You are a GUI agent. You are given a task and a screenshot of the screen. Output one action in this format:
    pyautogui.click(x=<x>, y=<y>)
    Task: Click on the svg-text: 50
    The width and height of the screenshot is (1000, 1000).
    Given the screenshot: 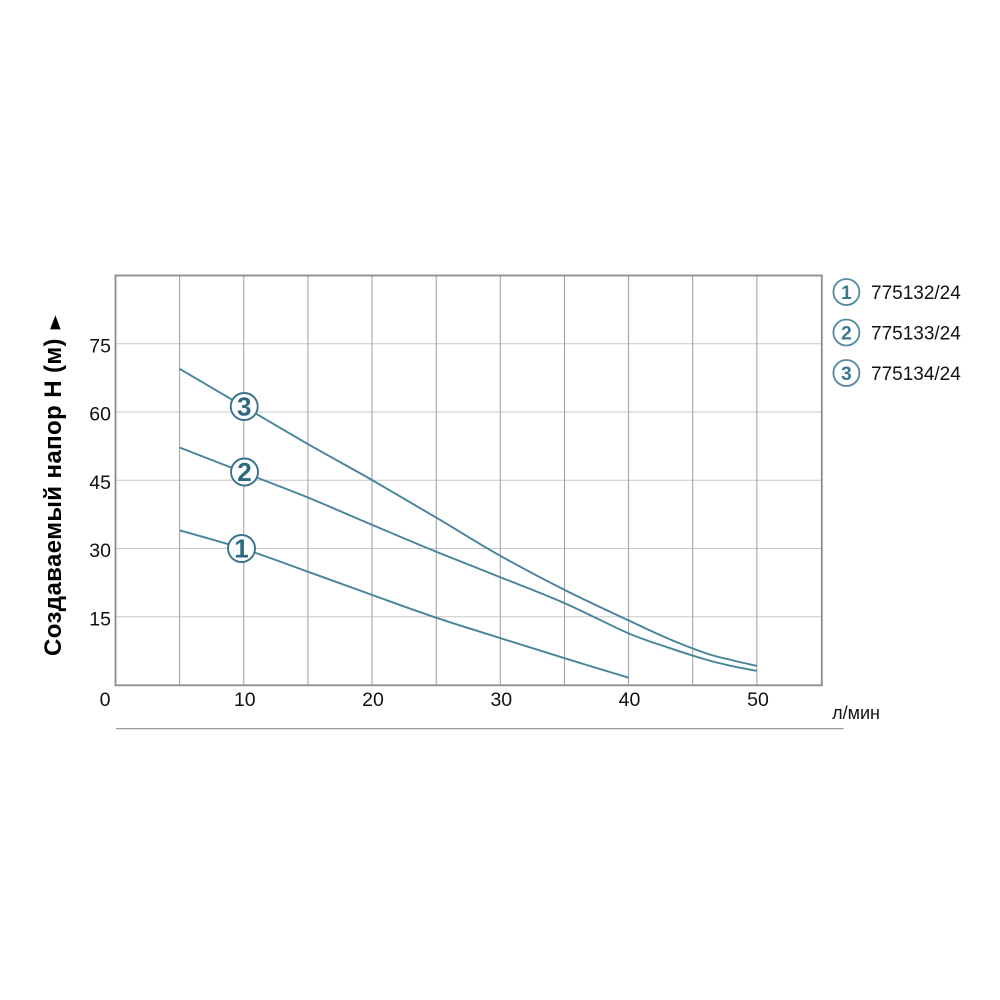 What is the action you would take?
    pyautogui.click(x=758, y=700)
    